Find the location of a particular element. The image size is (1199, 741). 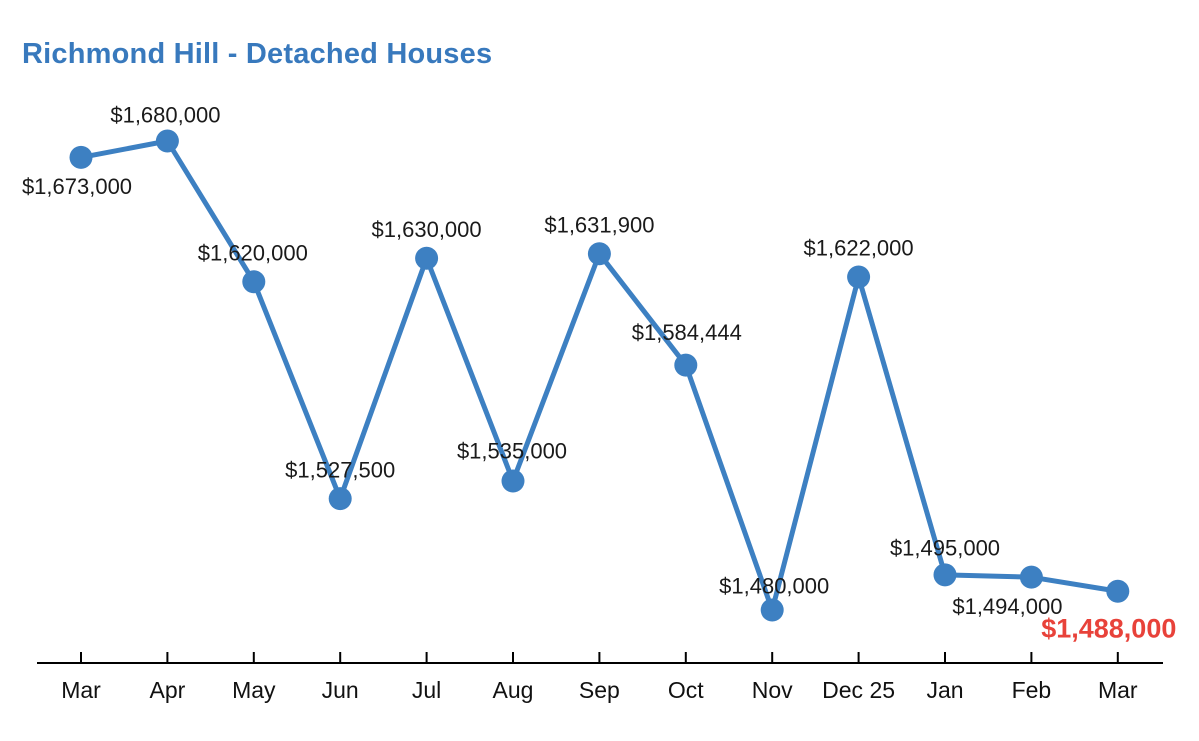

data-point-label: $1,631,900 is located at coordinates (599, 224).